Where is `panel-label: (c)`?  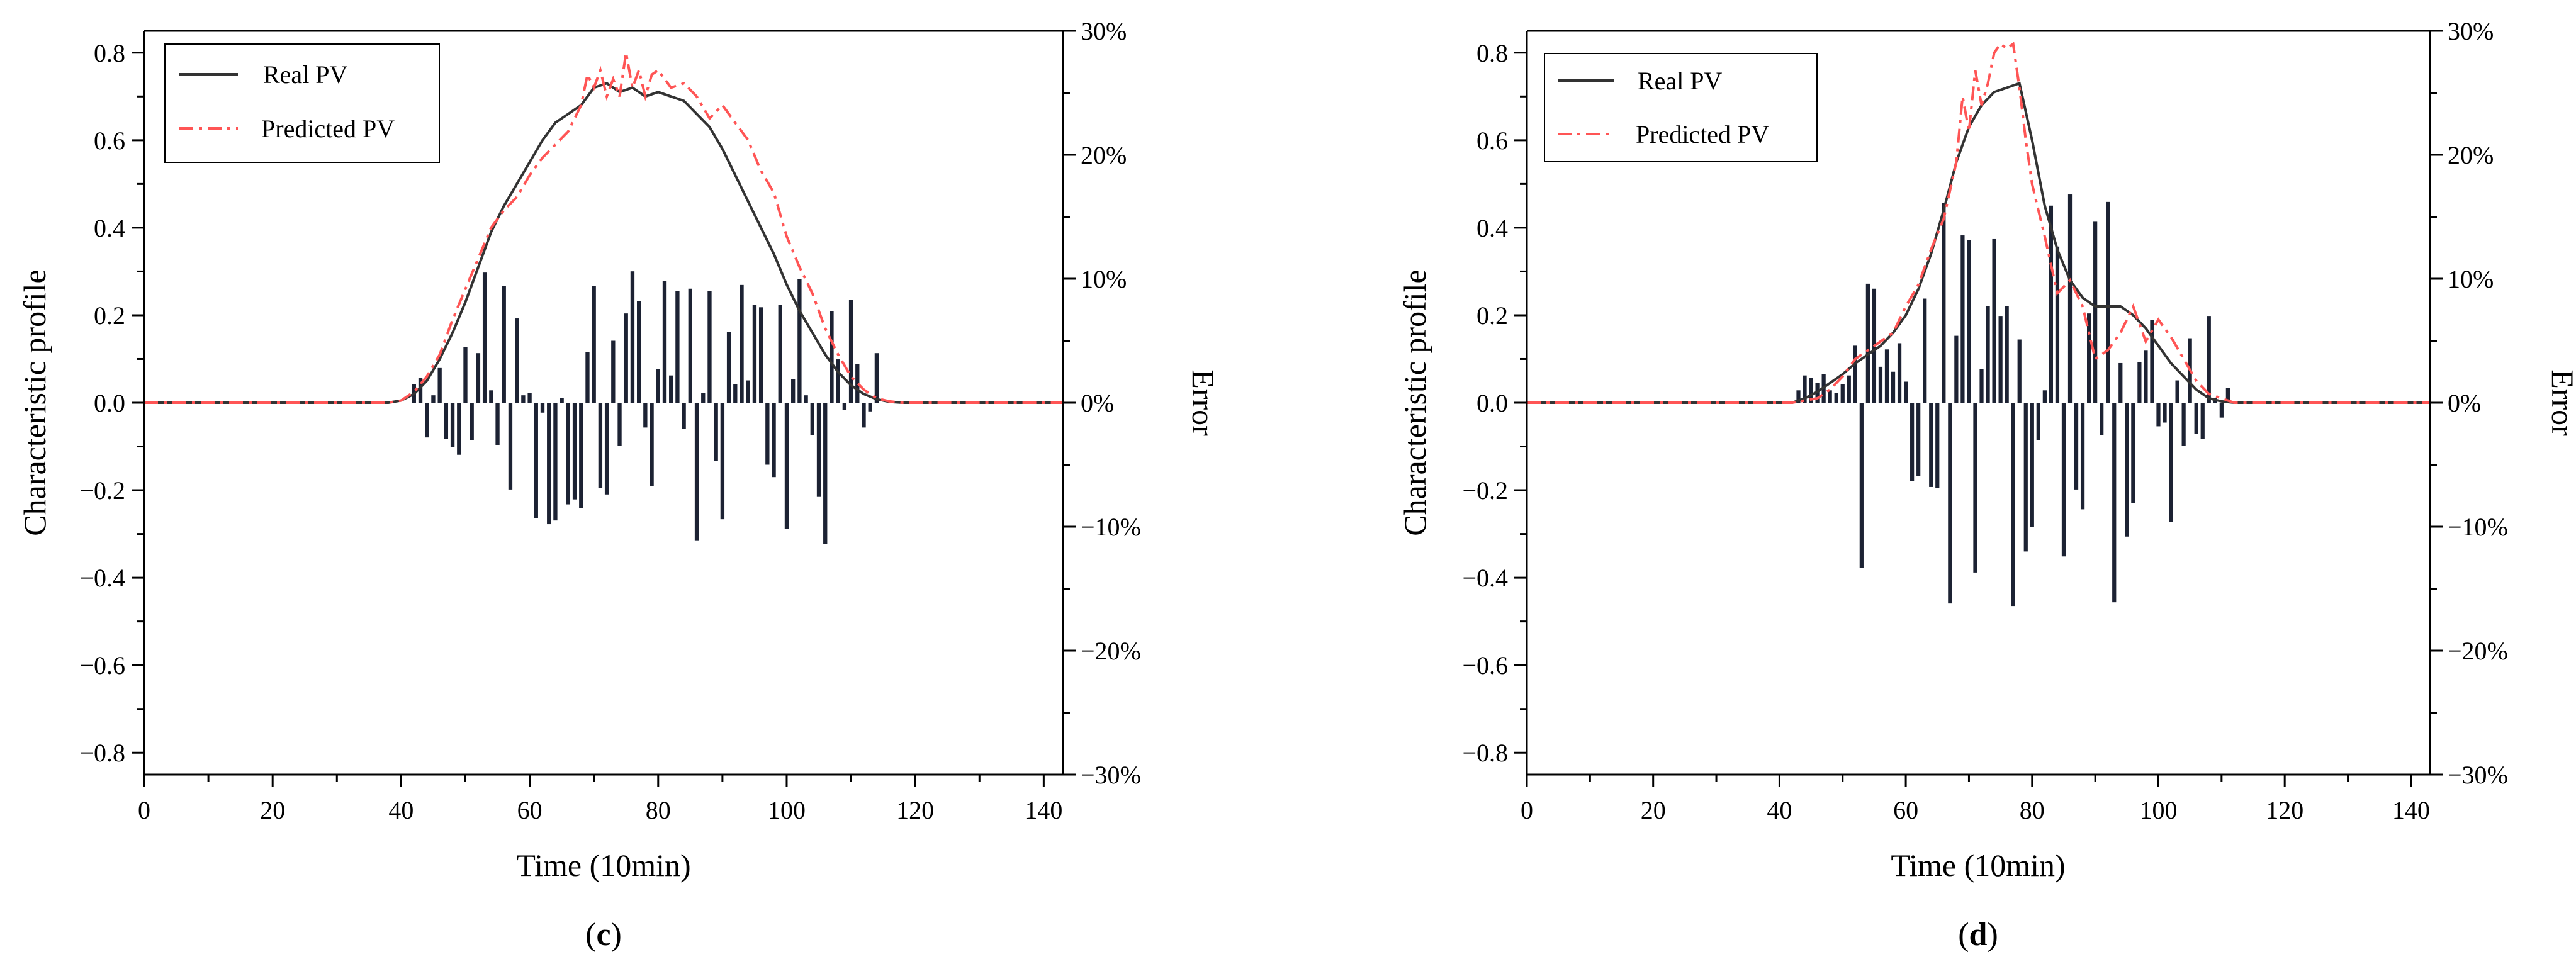 panel-label: (c) is located at coordinates (603, 935).